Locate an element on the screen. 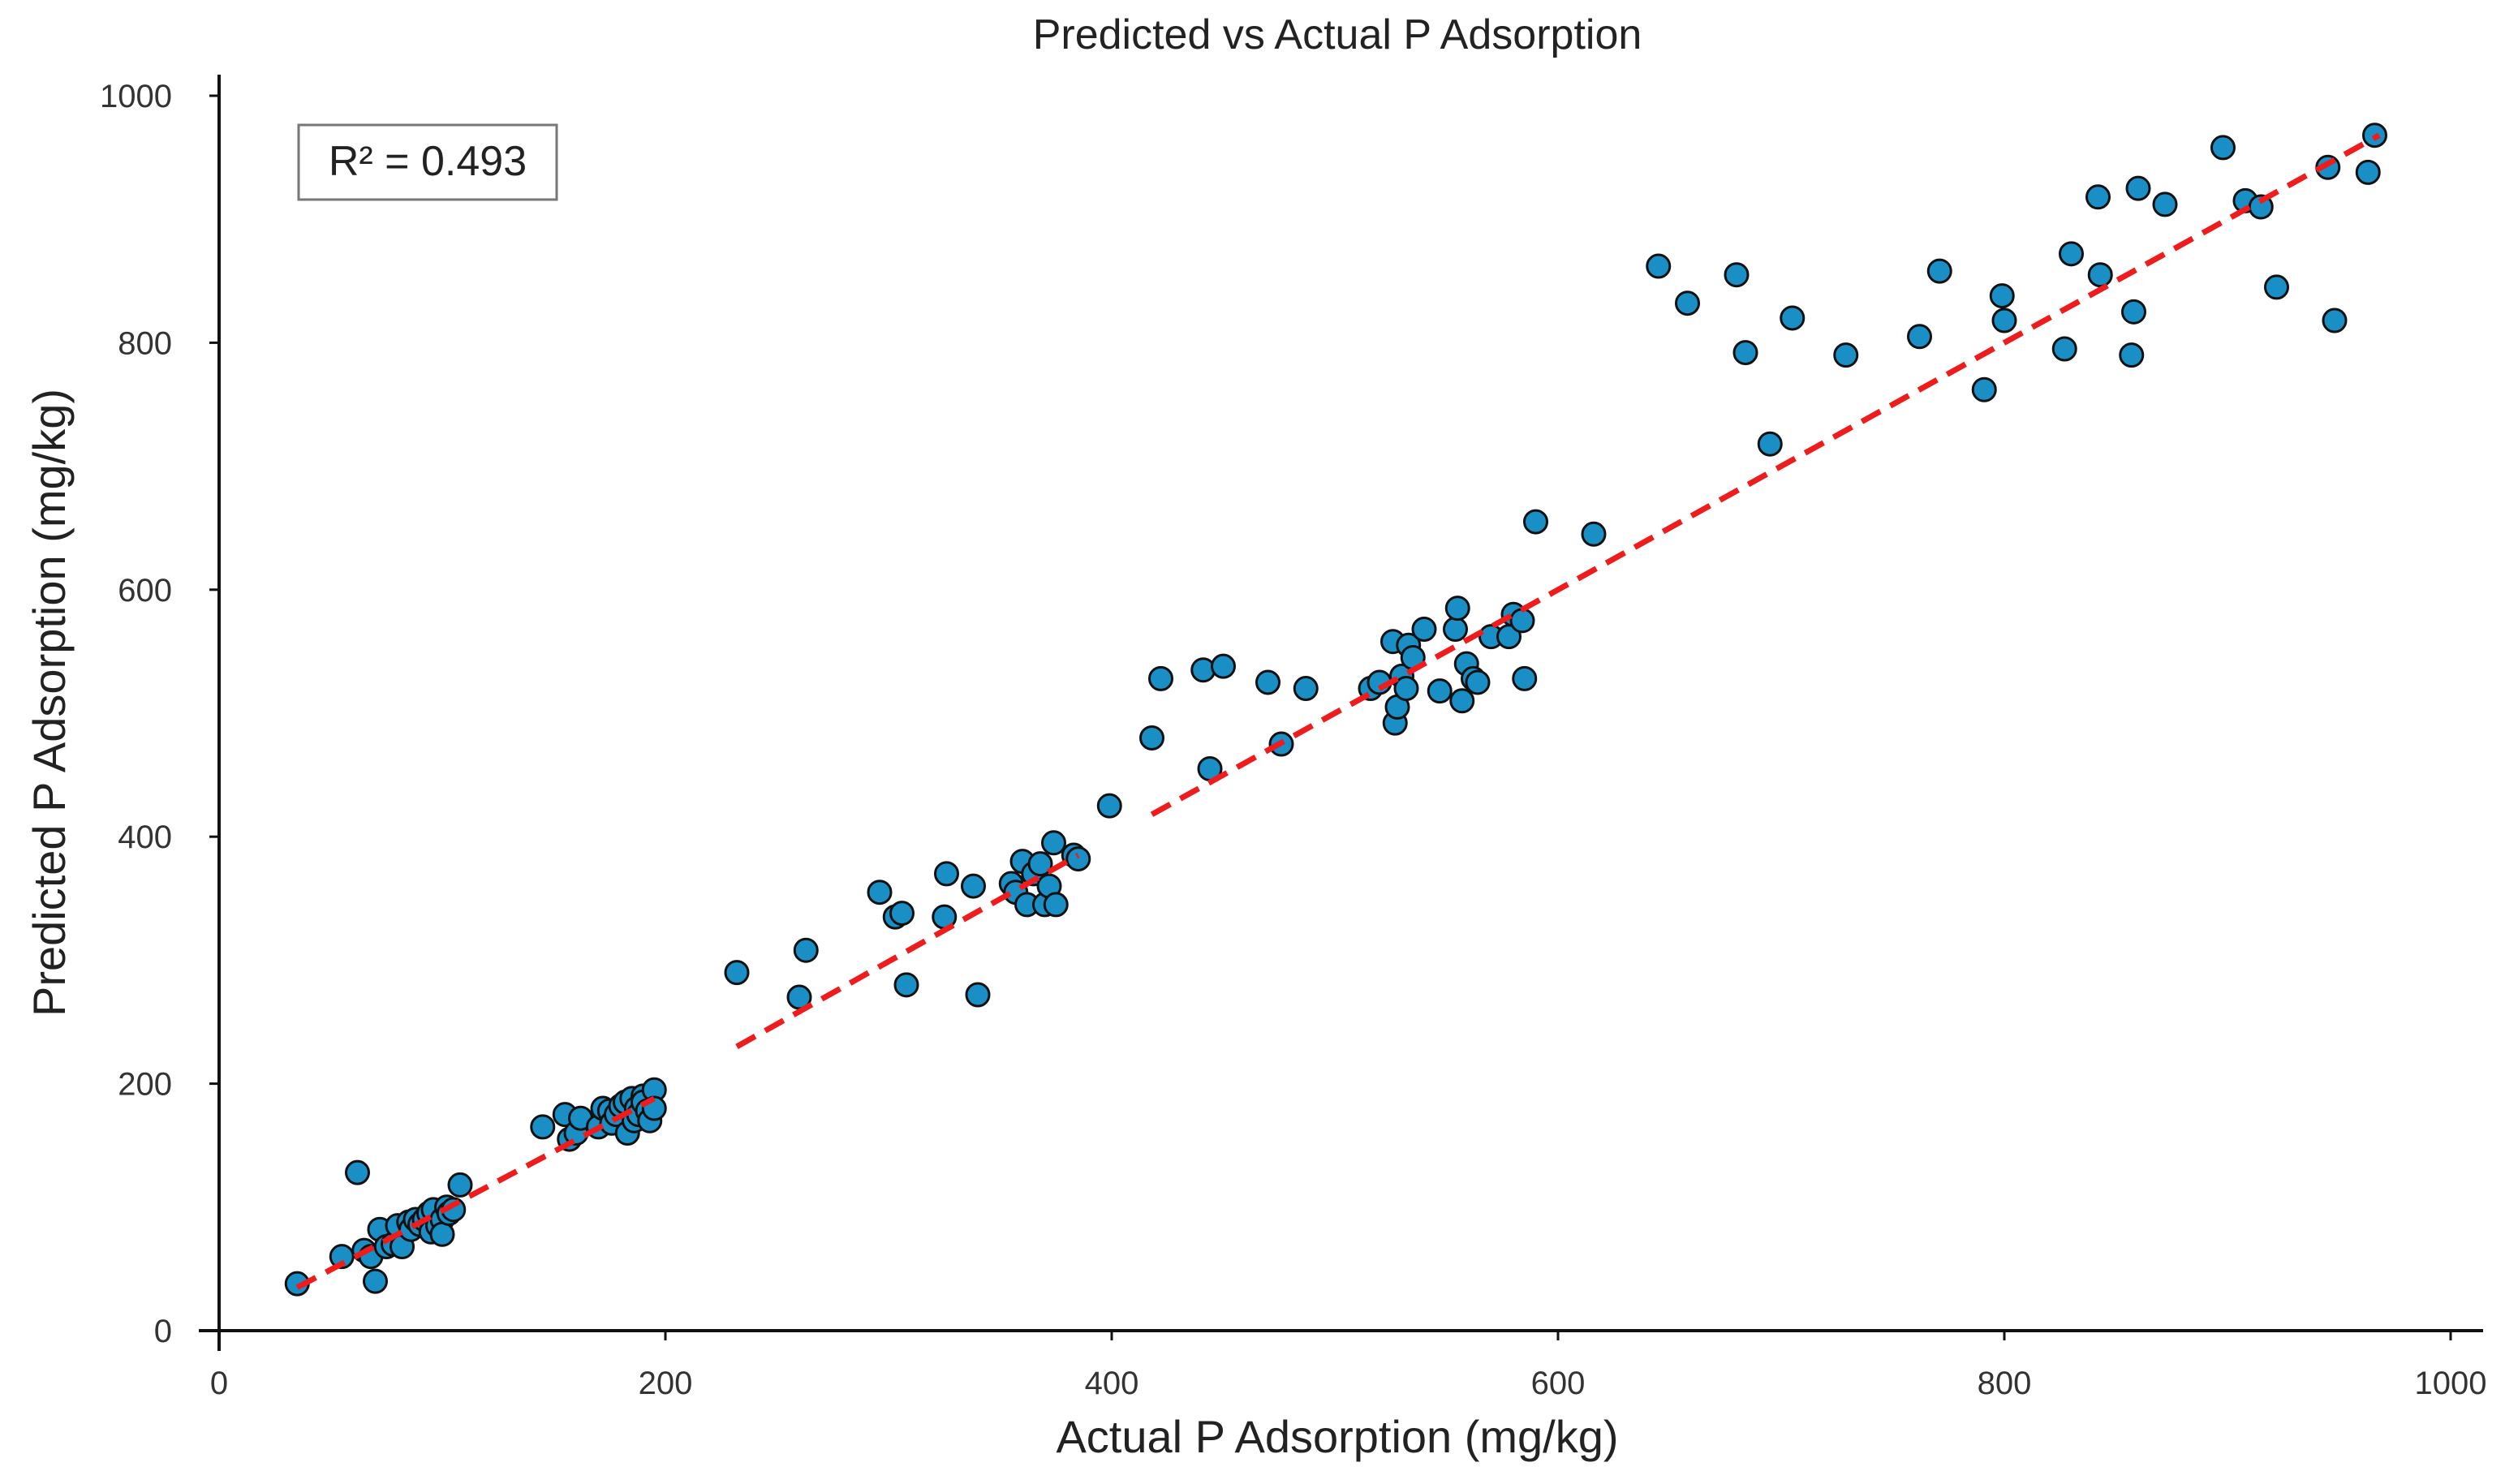  y-tick-label: 600 is located at coordinates (145, 591).